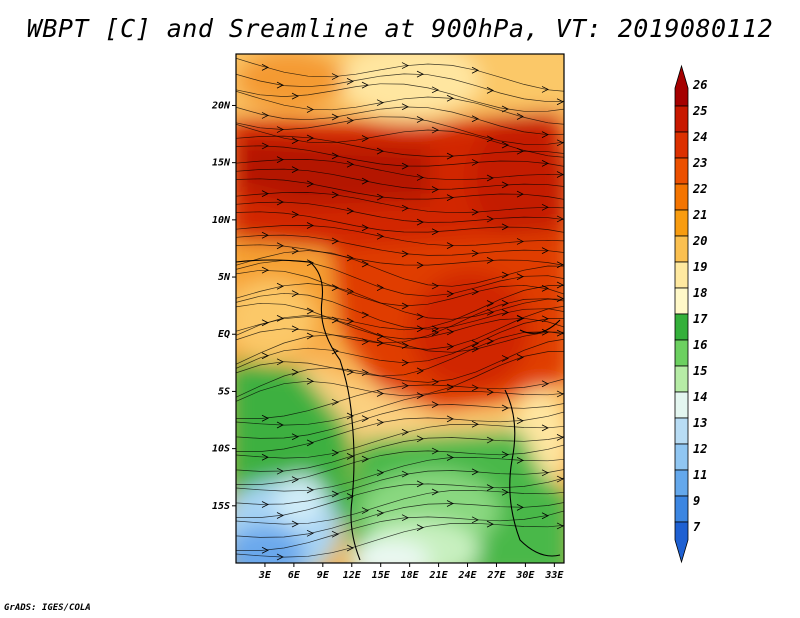 Image resolution: width=800 pixels, height=618 pixels. What do you see at coordinates (700, 423) in the screenshot?
I see `colorbar-label: 13` at bounding box center [700, 423].